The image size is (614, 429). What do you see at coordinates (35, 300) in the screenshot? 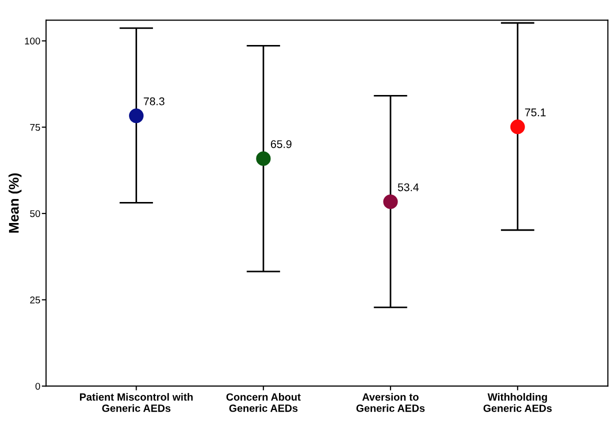
I see `y-tick-label: 25` at bounding box center [35, 300].